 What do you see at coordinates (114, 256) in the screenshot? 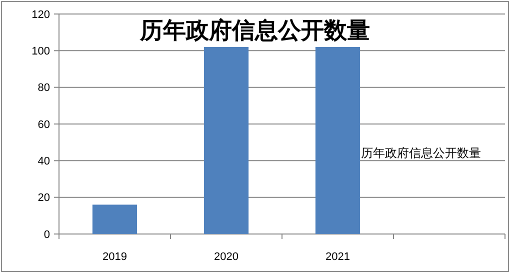
I see `x-tick-label: 2019` at bounding box center [114, 256].